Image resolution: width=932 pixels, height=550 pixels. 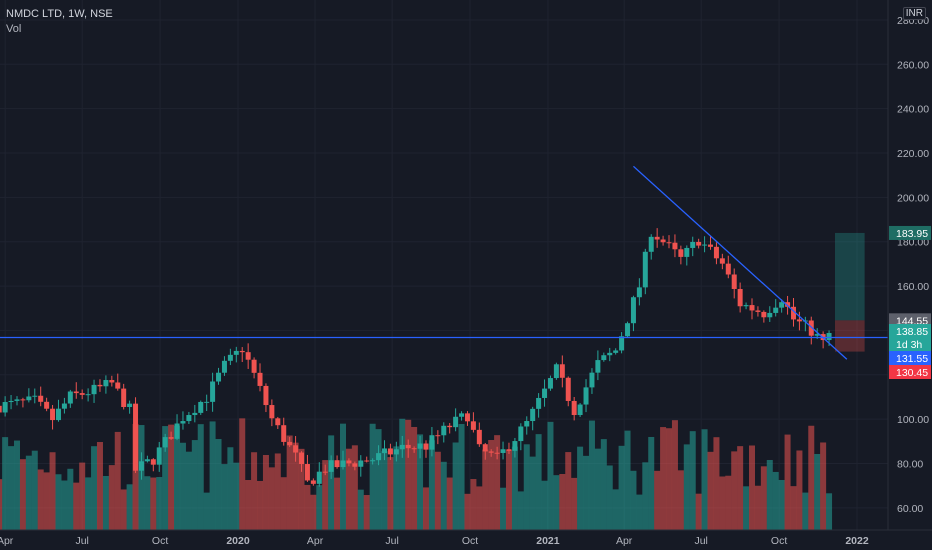 What do you see at coordinates (849, 276) in the screenshot?
I see `target-zone` at bounding box center [849, 276].